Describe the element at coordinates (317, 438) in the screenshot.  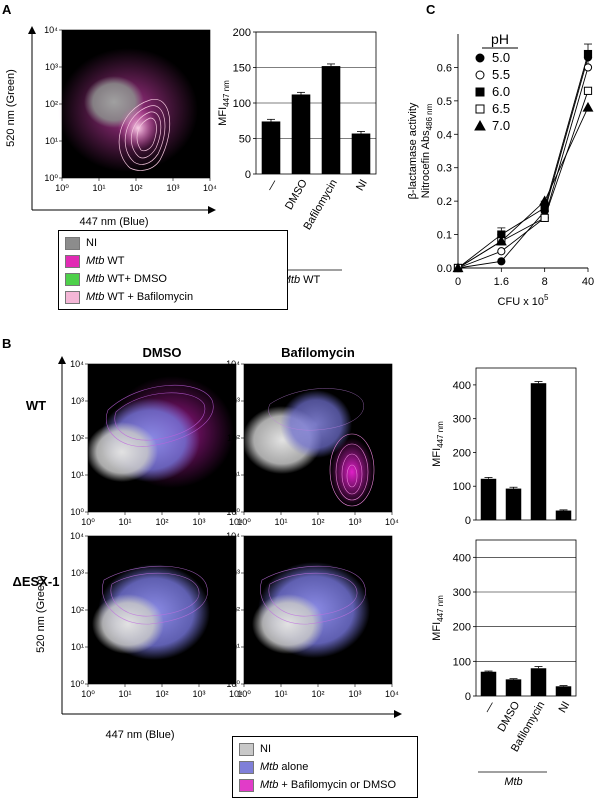
I see `panel-b-scatter-wt-bafilomycin` at that location.